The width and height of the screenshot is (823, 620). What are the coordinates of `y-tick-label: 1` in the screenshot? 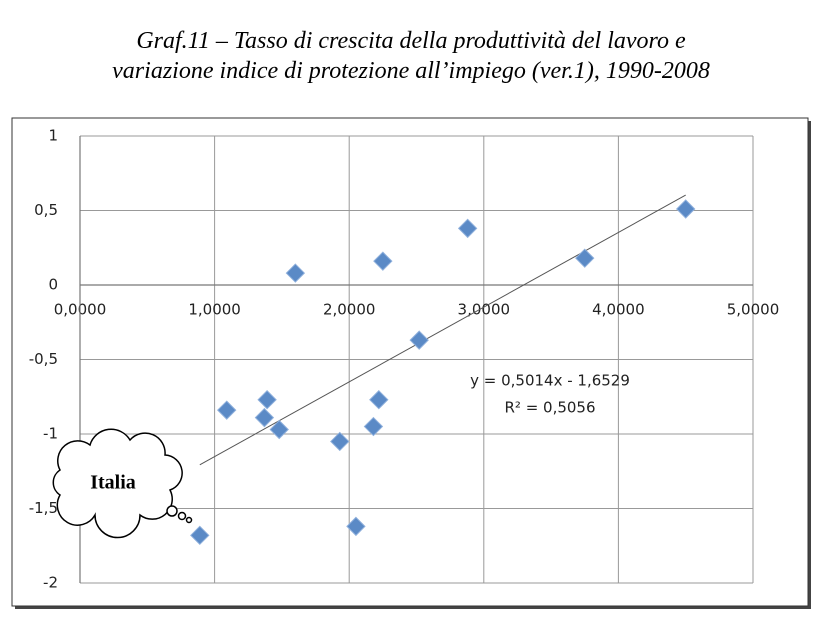 It's located at (53, 136).